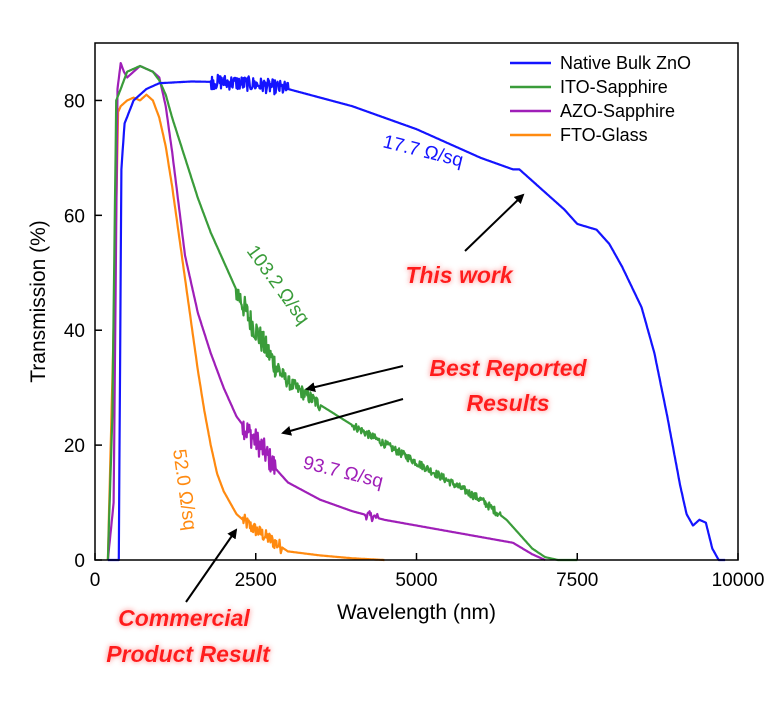 The height and width of the screenshot is (708, 784). What do you see at coordinates (74, 216) in the screenshot?
I see `y-tick-label-60: 60` at bounding box center [74, 216].